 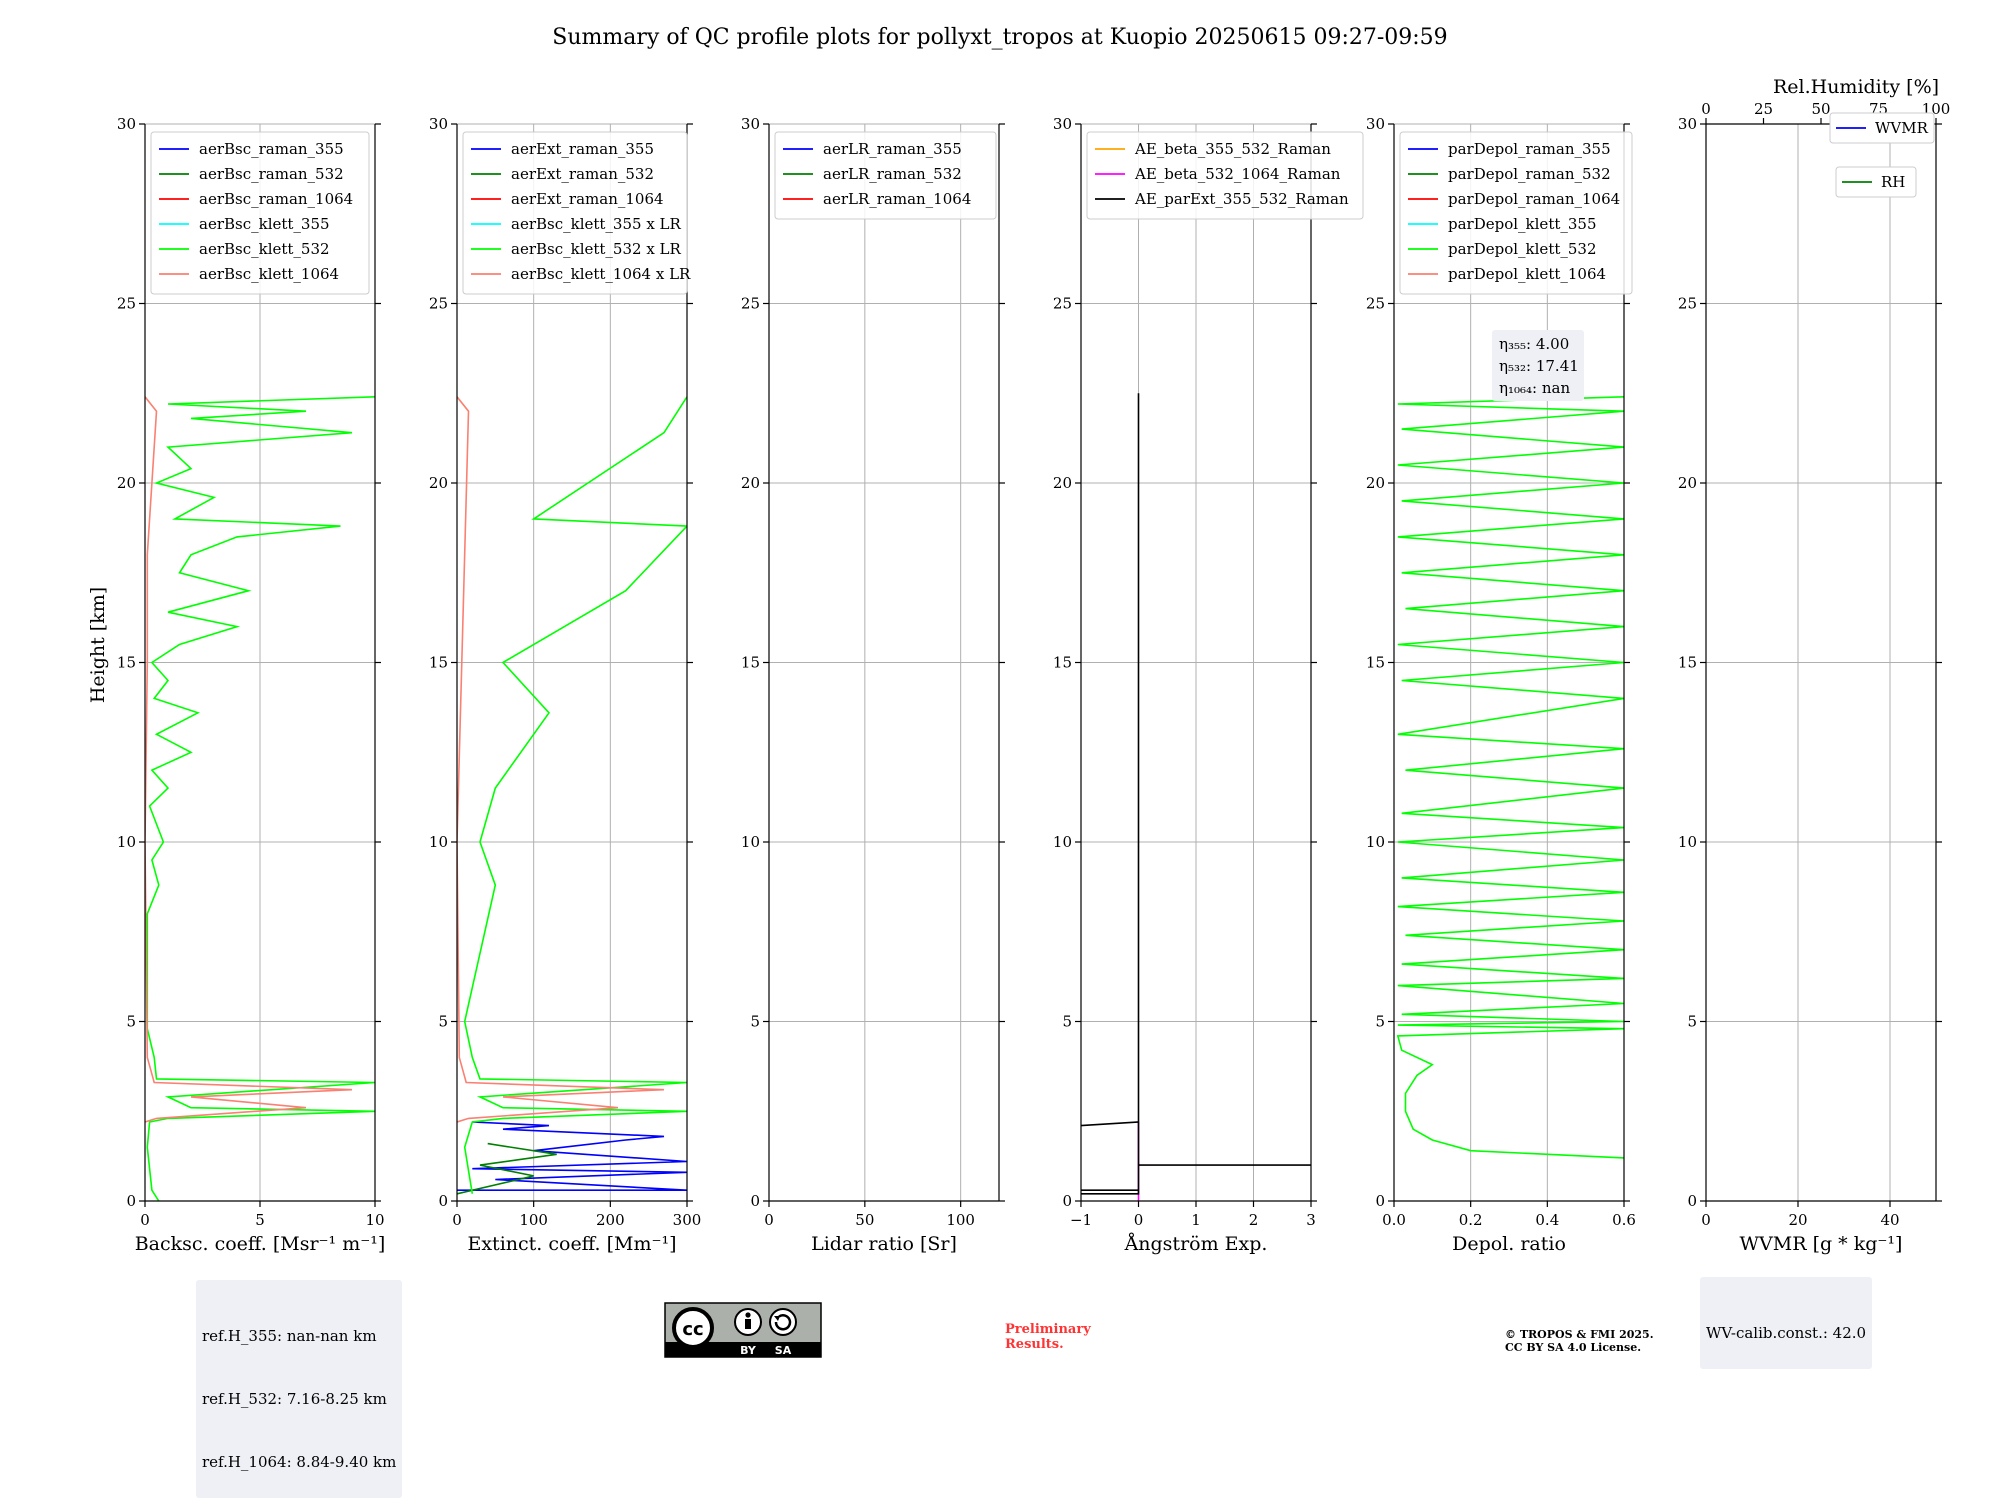 I want to click on legend-label: WVMR, so click(x=1902, y=128).